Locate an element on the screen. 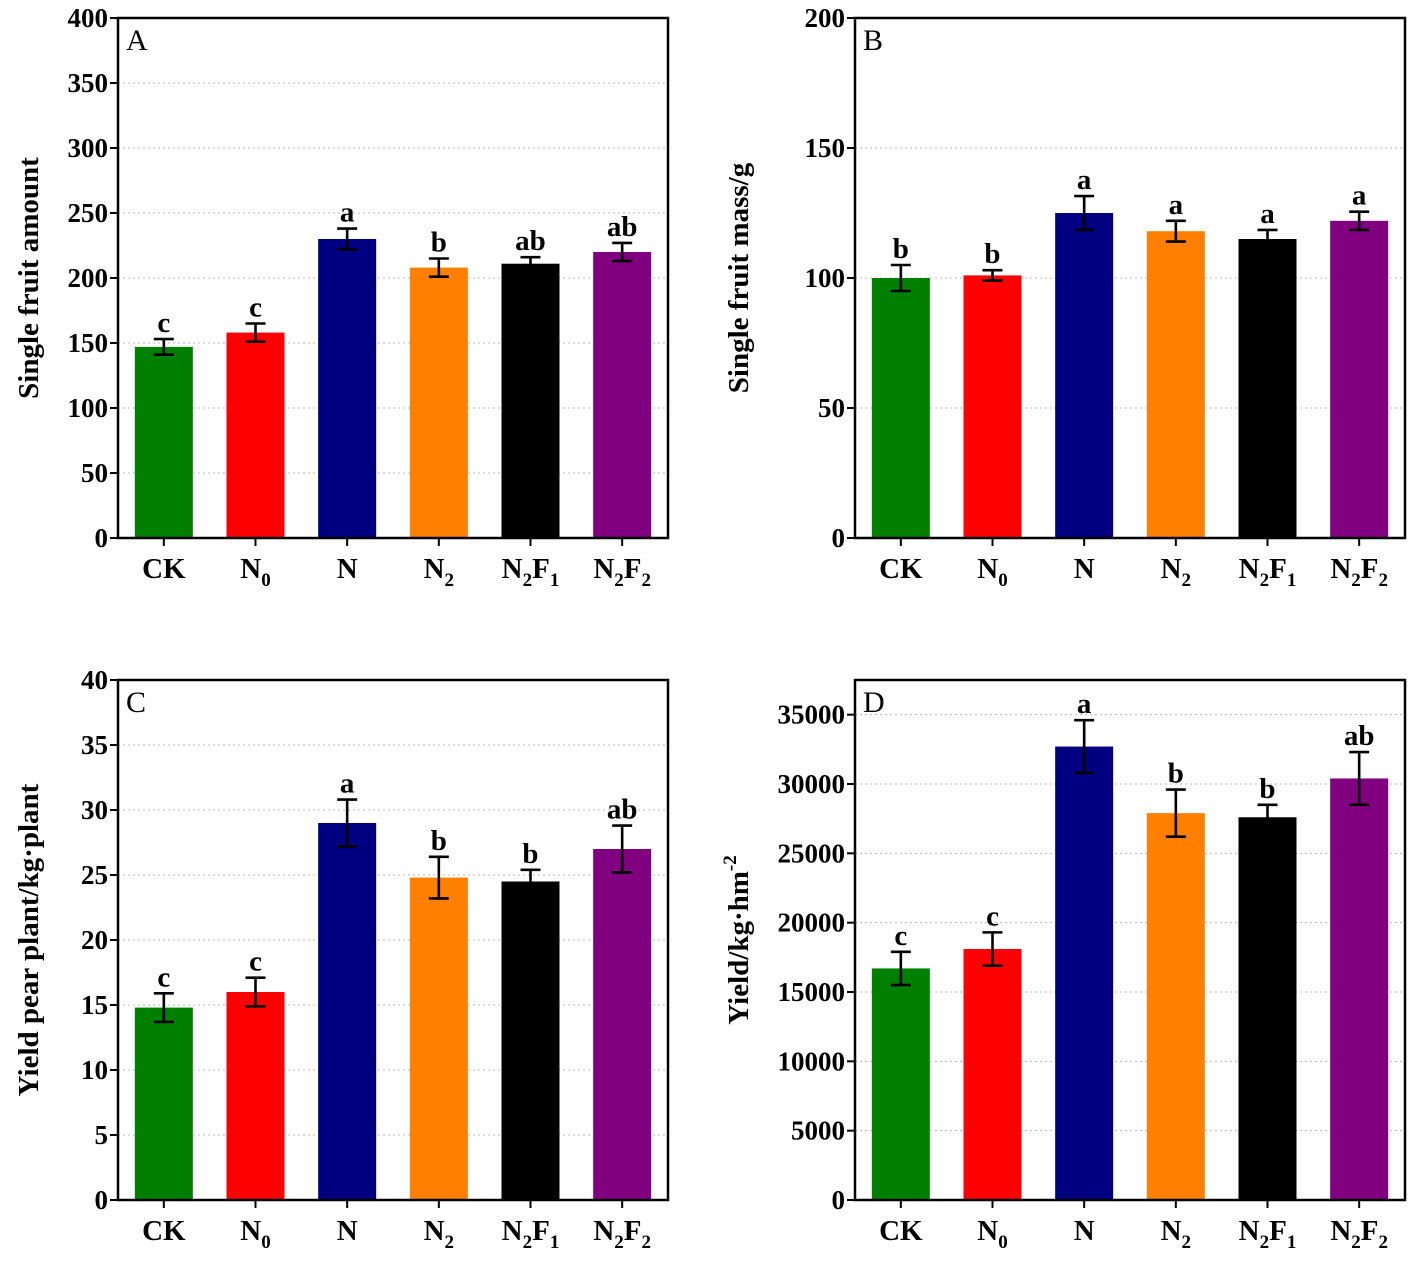 The height and width of the screenshot is (1262, 1416). y-tick-label: 350 is located at coordinates (88, 83).